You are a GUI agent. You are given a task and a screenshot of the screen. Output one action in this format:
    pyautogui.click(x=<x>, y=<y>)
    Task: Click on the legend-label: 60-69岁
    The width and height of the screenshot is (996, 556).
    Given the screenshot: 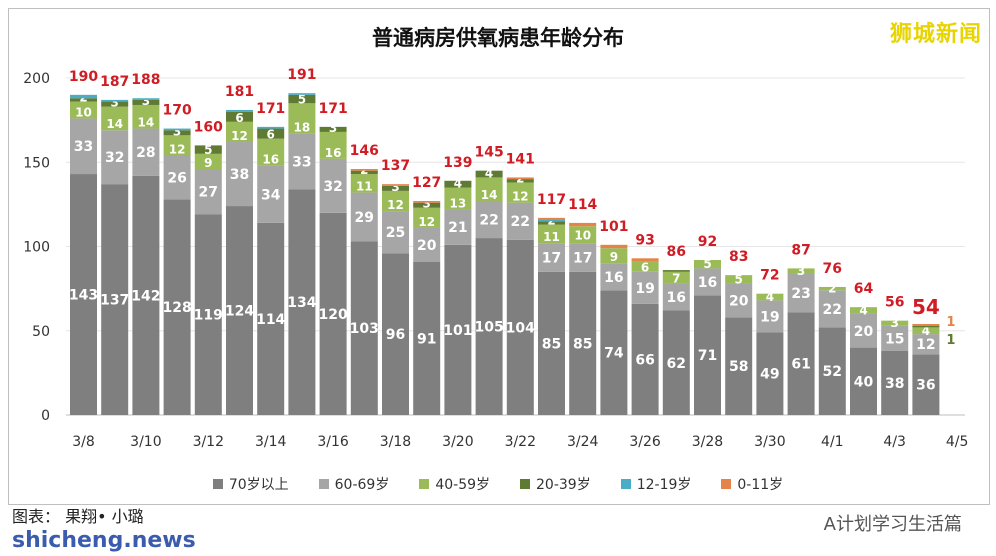 What is the action you would take?
    pyautogui.click(x=362, y=485)
    